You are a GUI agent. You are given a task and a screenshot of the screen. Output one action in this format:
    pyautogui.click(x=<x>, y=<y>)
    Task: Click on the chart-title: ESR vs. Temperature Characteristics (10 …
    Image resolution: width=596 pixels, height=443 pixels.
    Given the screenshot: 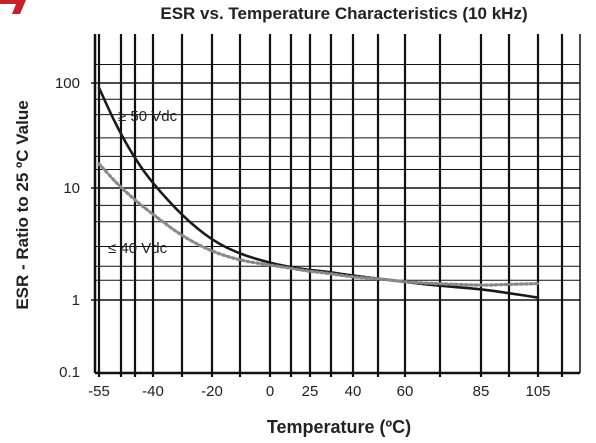 What is the action you would take?
    pyautogui.click(x=344, y=13)
    